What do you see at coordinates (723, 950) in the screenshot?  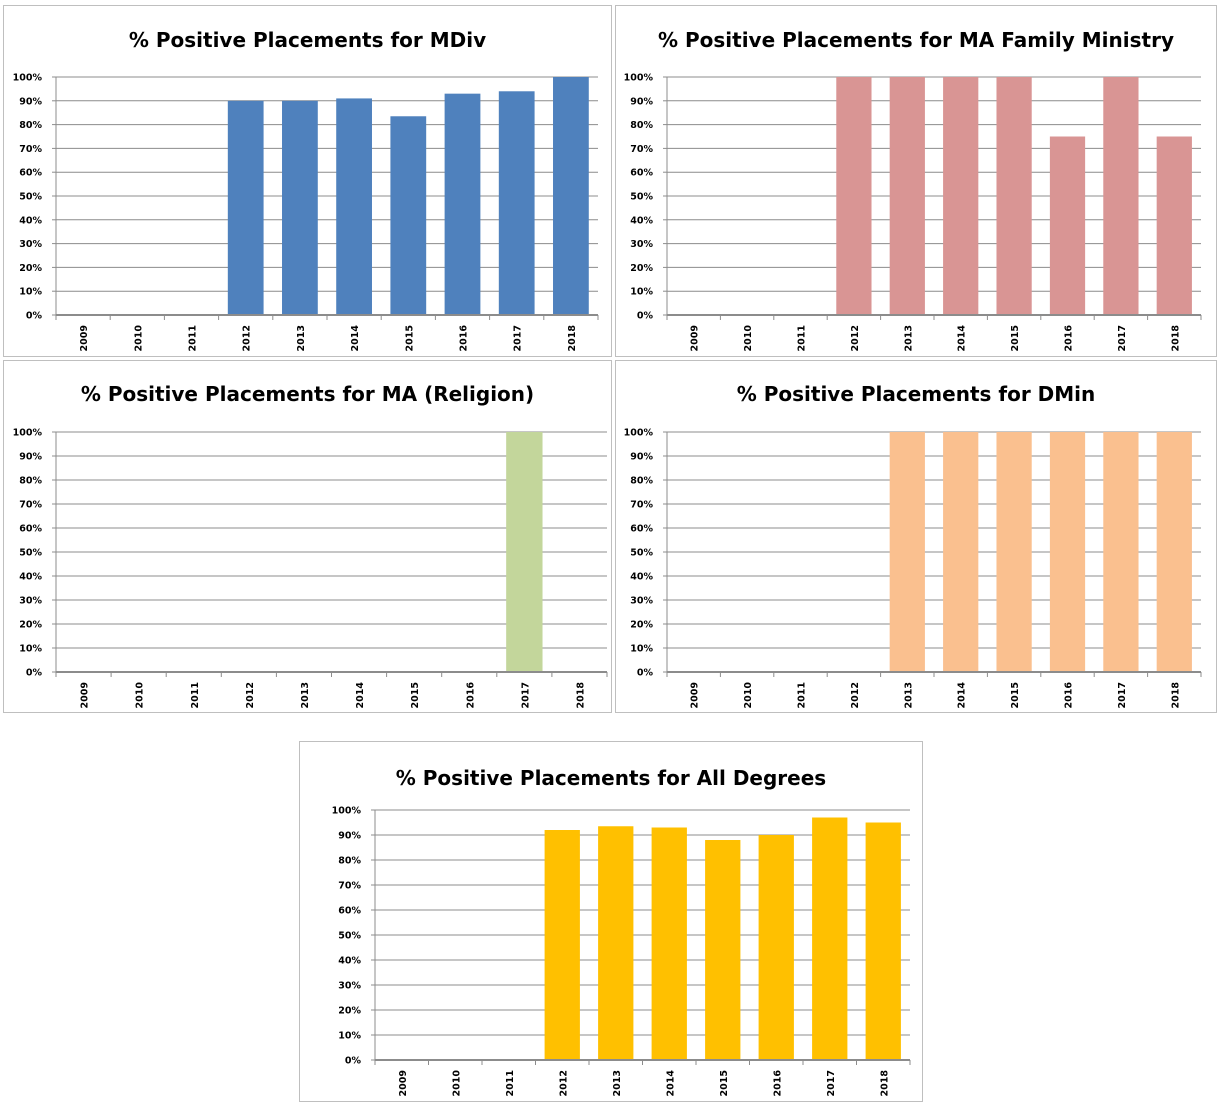 I see `bar-2015` at bounding box center [723, 950].